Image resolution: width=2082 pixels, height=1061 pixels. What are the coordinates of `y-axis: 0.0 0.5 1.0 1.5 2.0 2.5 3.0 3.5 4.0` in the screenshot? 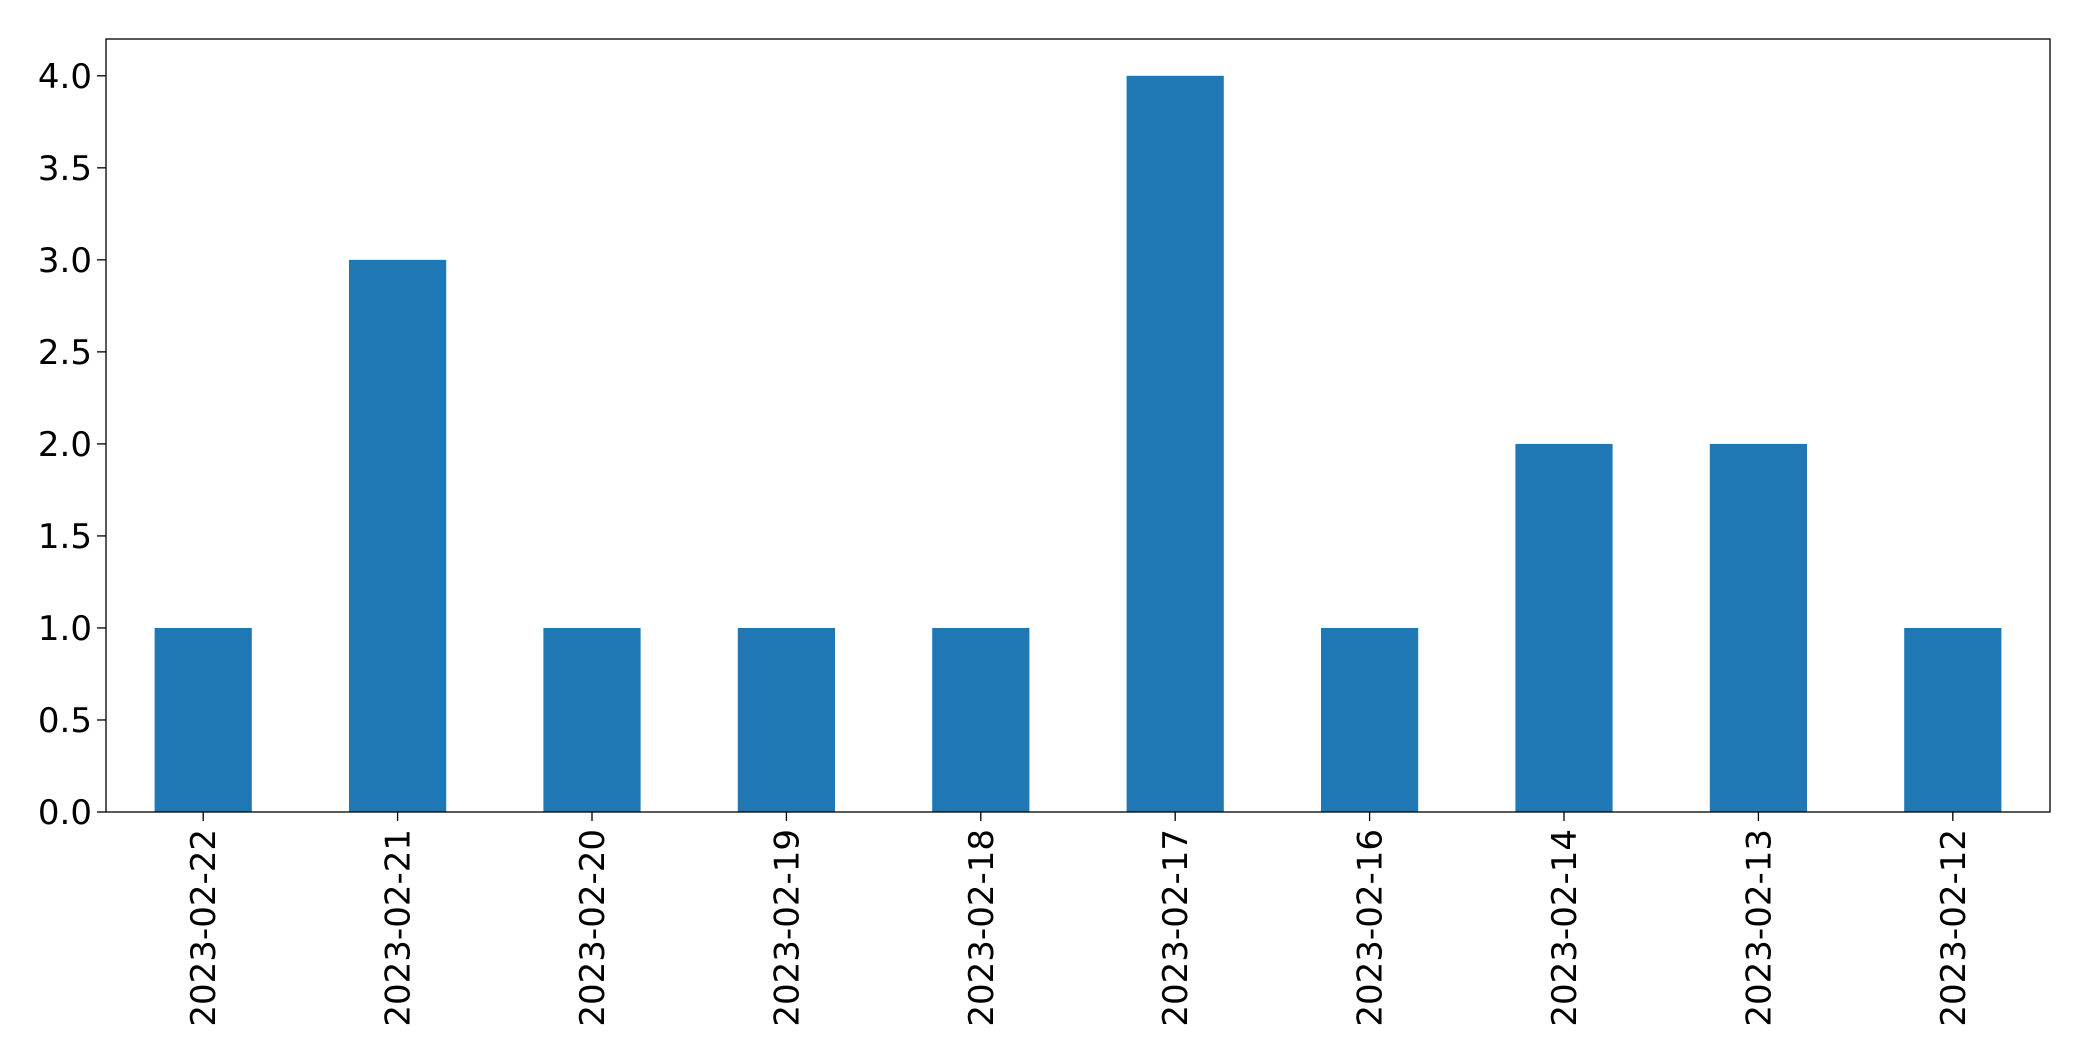 It's located at (72, 445).